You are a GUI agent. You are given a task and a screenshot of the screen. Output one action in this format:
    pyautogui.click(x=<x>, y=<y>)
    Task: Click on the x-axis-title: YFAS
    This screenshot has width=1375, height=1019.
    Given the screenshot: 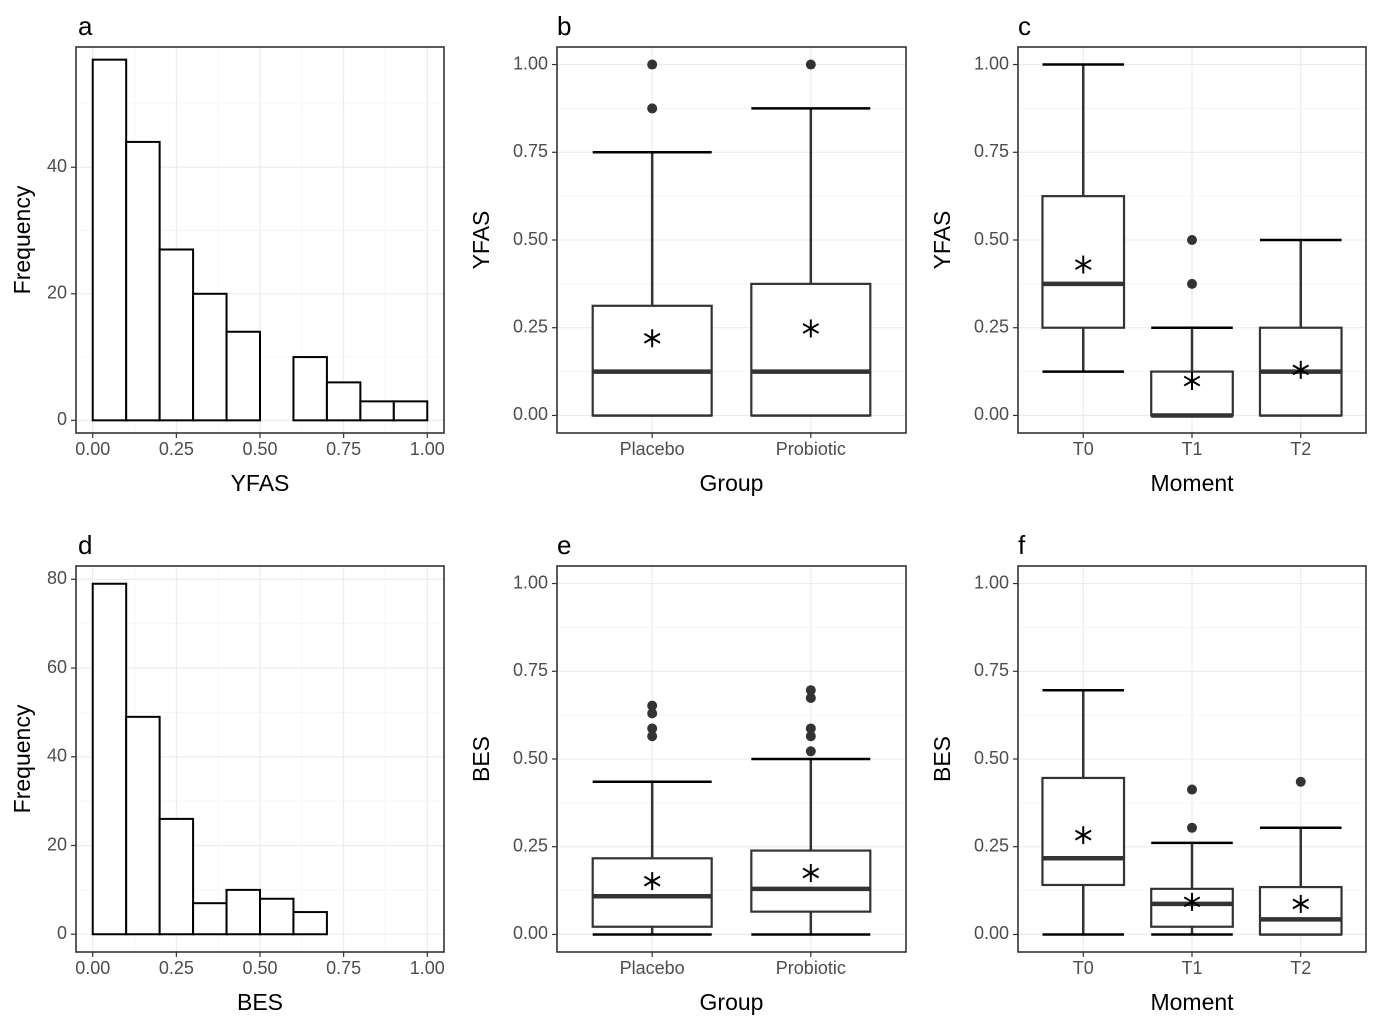 What is the action you would take?
    pyautogui.click(x=260, y=483)
    